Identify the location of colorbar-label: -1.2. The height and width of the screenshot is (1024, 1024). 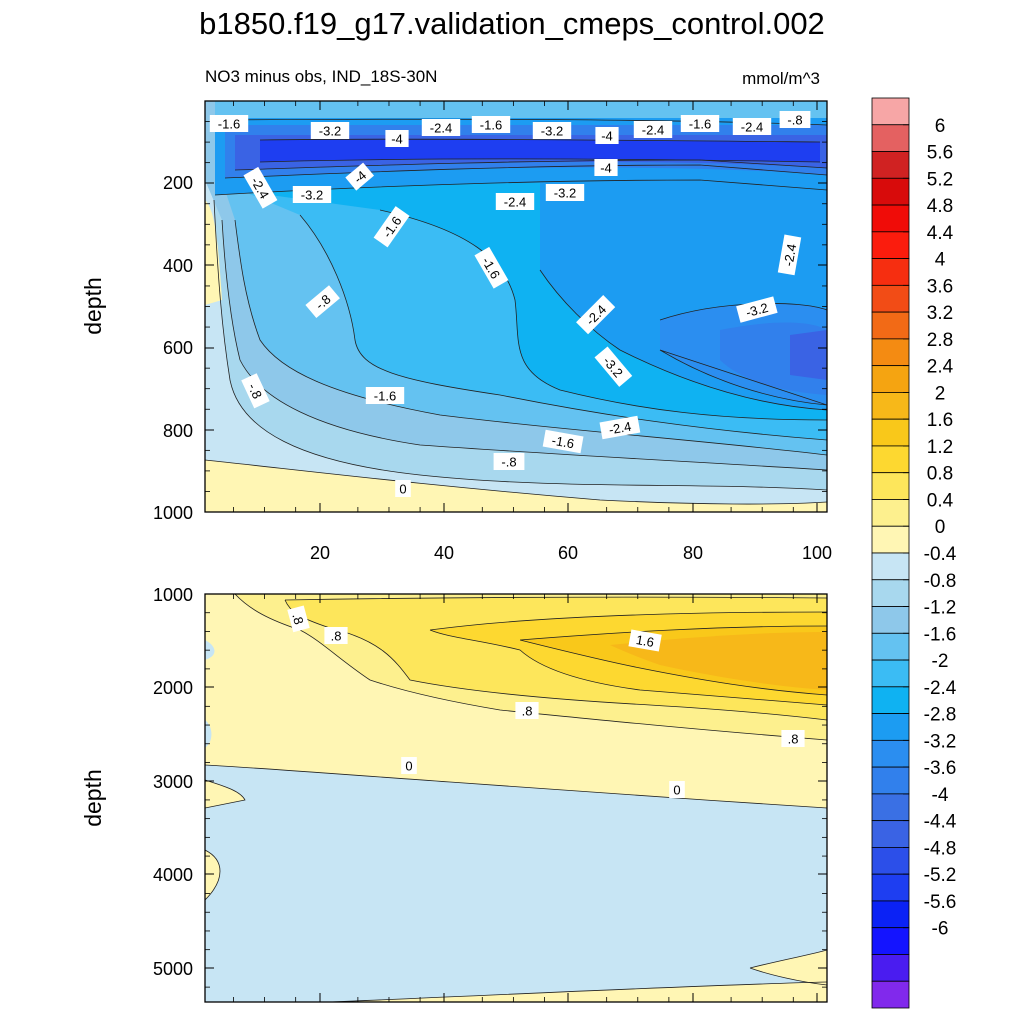
(940, 608).